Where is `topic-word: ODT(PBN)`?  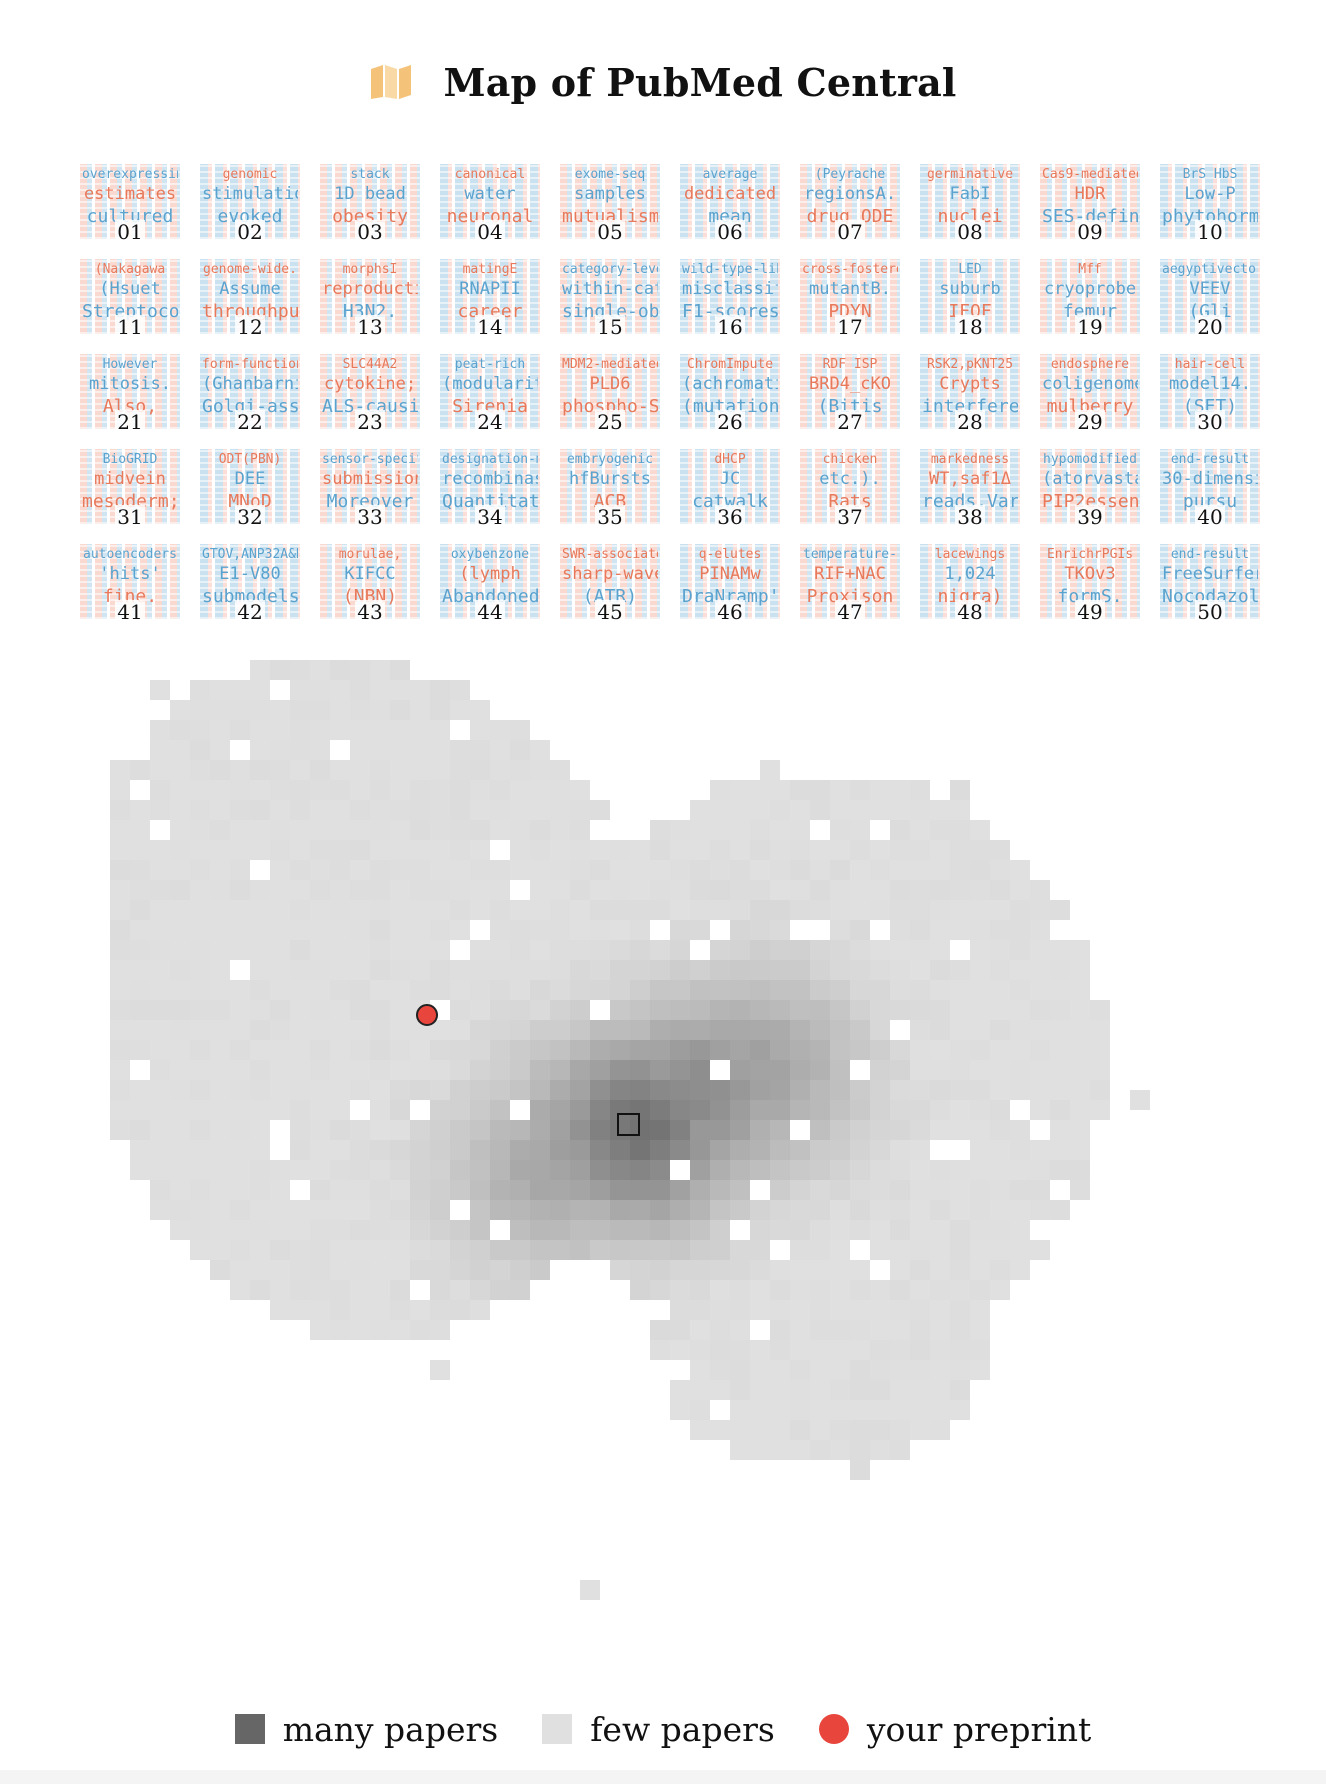 topic-word: ODT(PBN) is located at coordinates (250, 459).